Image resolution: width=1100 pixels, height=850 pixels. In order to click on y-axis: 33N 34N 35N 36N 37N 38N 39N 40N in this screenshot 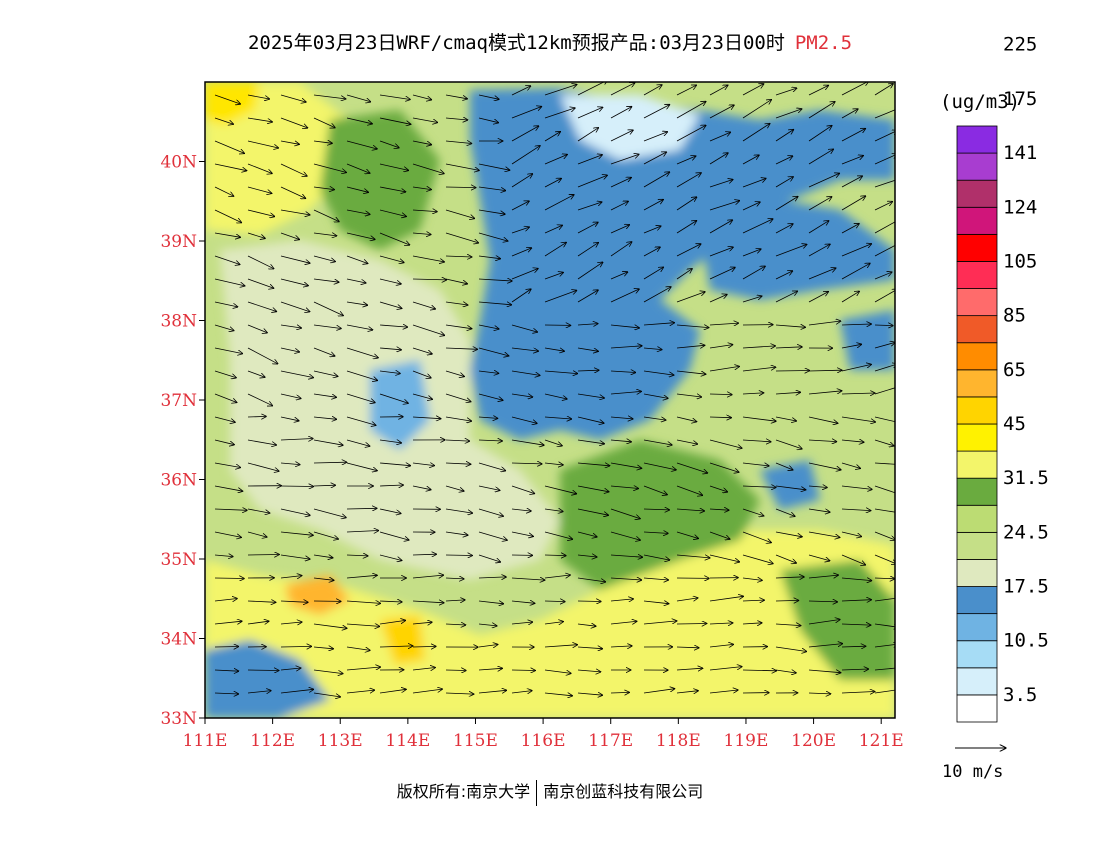, I will do `click(182, 441)`.